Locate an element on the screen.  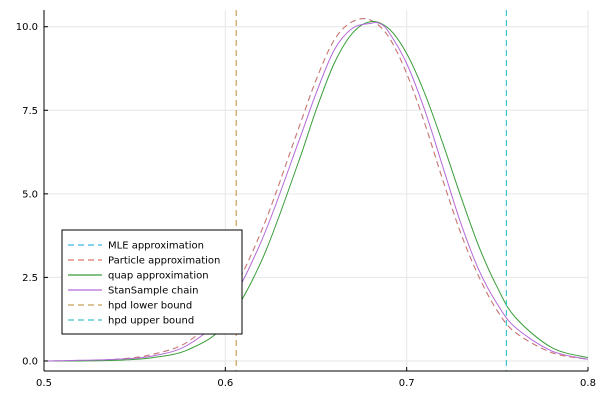
legend-label-hpd-upper-bound: hpd upper bound is located at coordinates (151, 321).